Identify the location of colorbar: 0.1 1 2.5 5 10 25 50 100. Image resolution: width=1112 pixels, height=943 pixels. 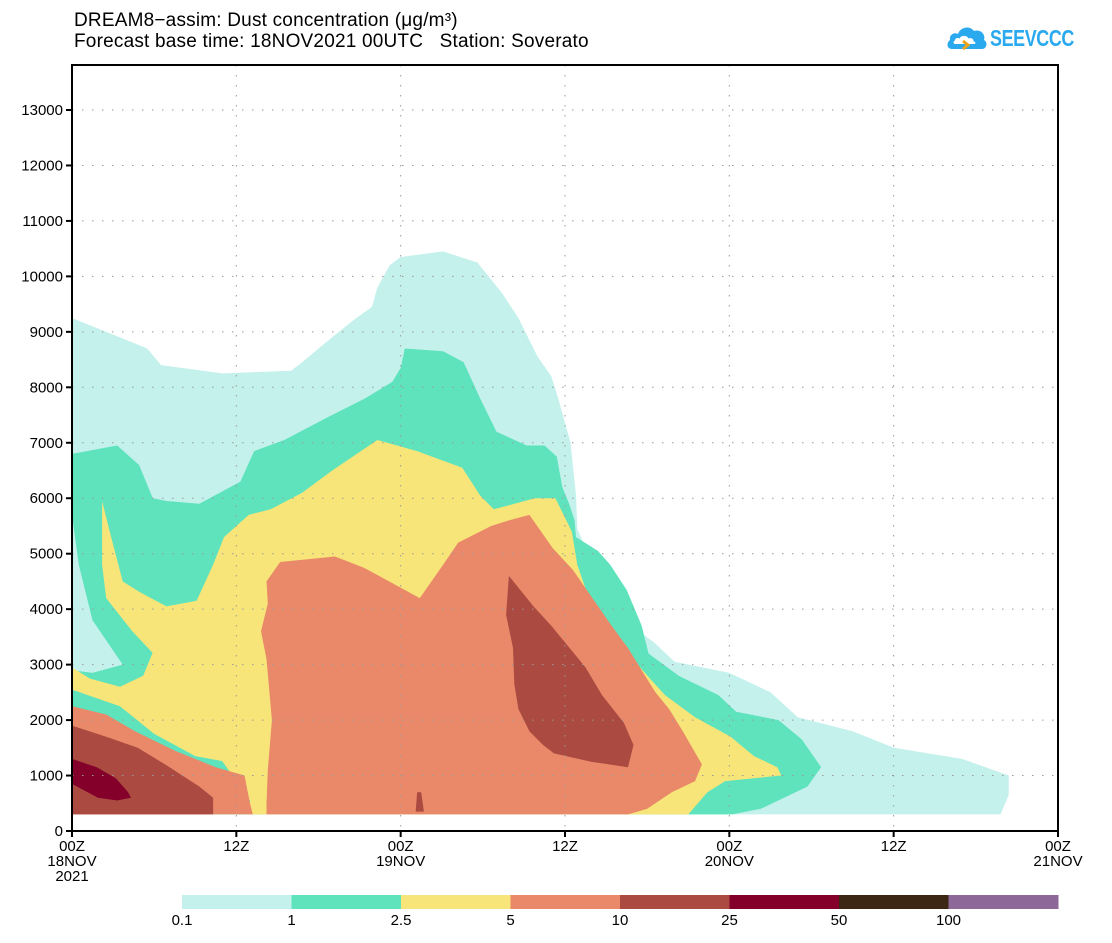
(615, 912).